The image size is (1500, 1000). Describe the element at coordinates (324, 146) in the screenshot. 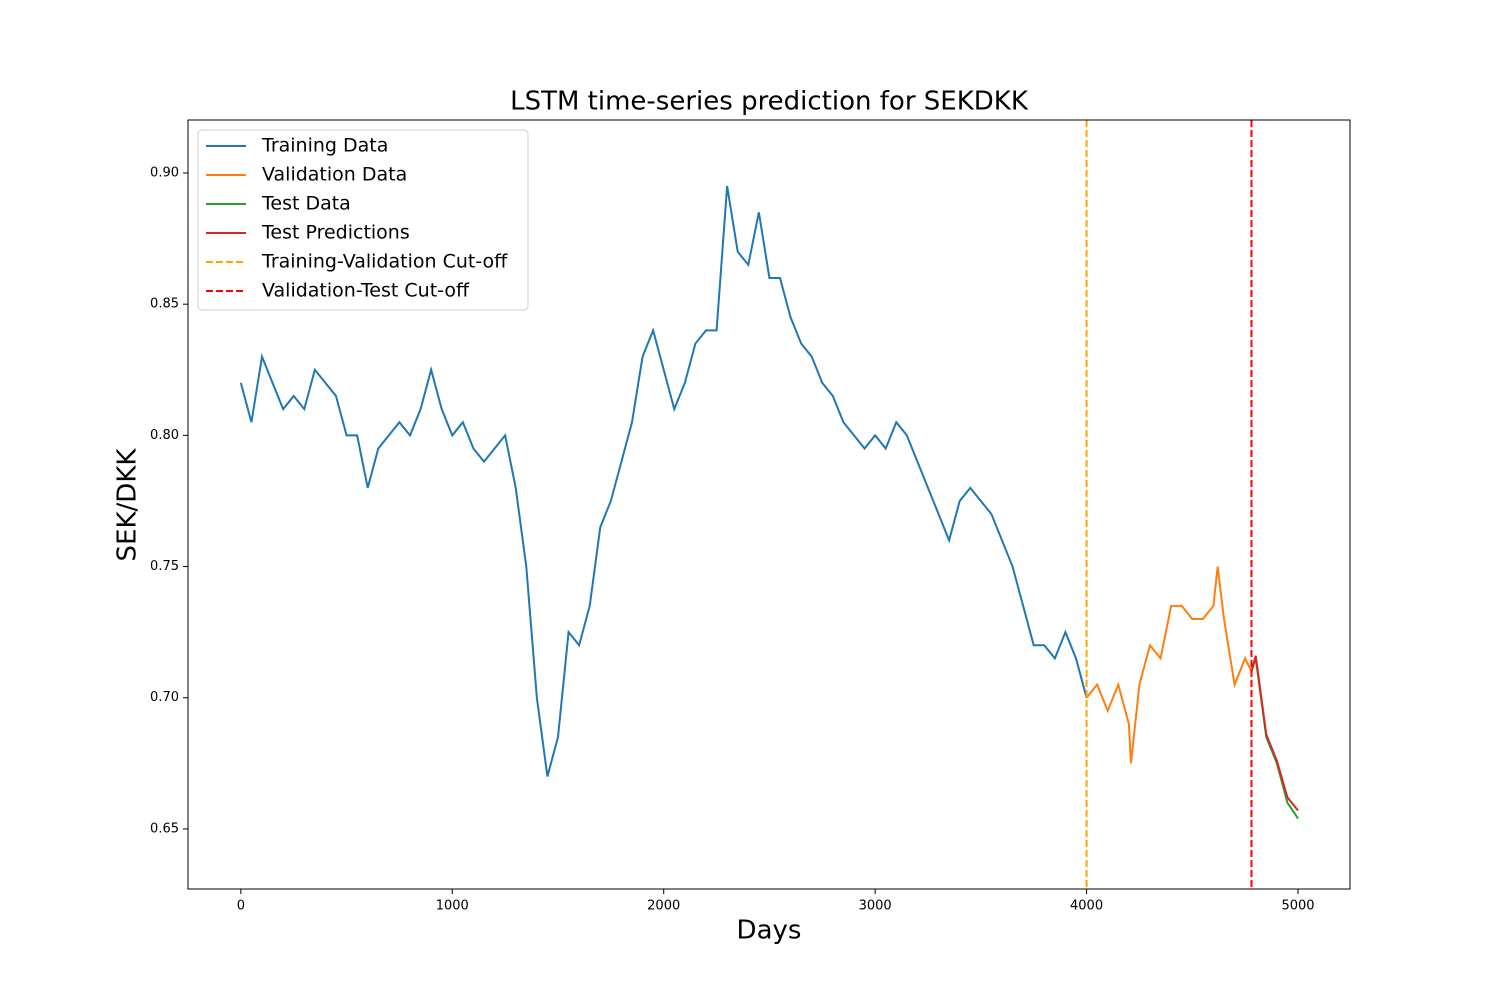

I see `legend-label: Training Data` at that location.